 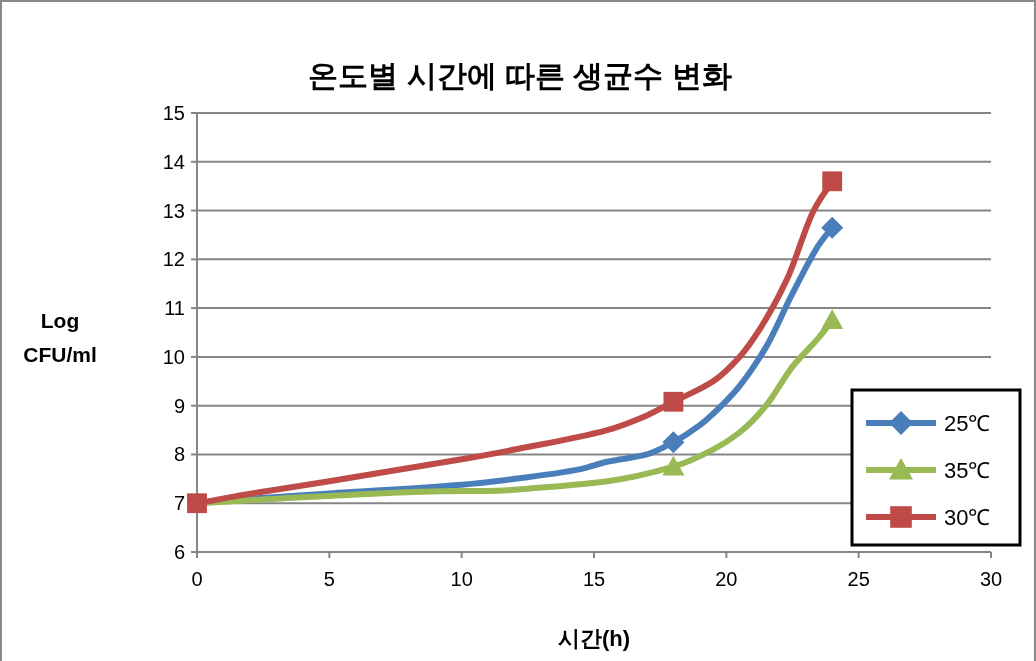 What do you see at coordinates (967, 517) in the screenshot?
I see `legend-label: 30℃` at bounding box center [967, 517].